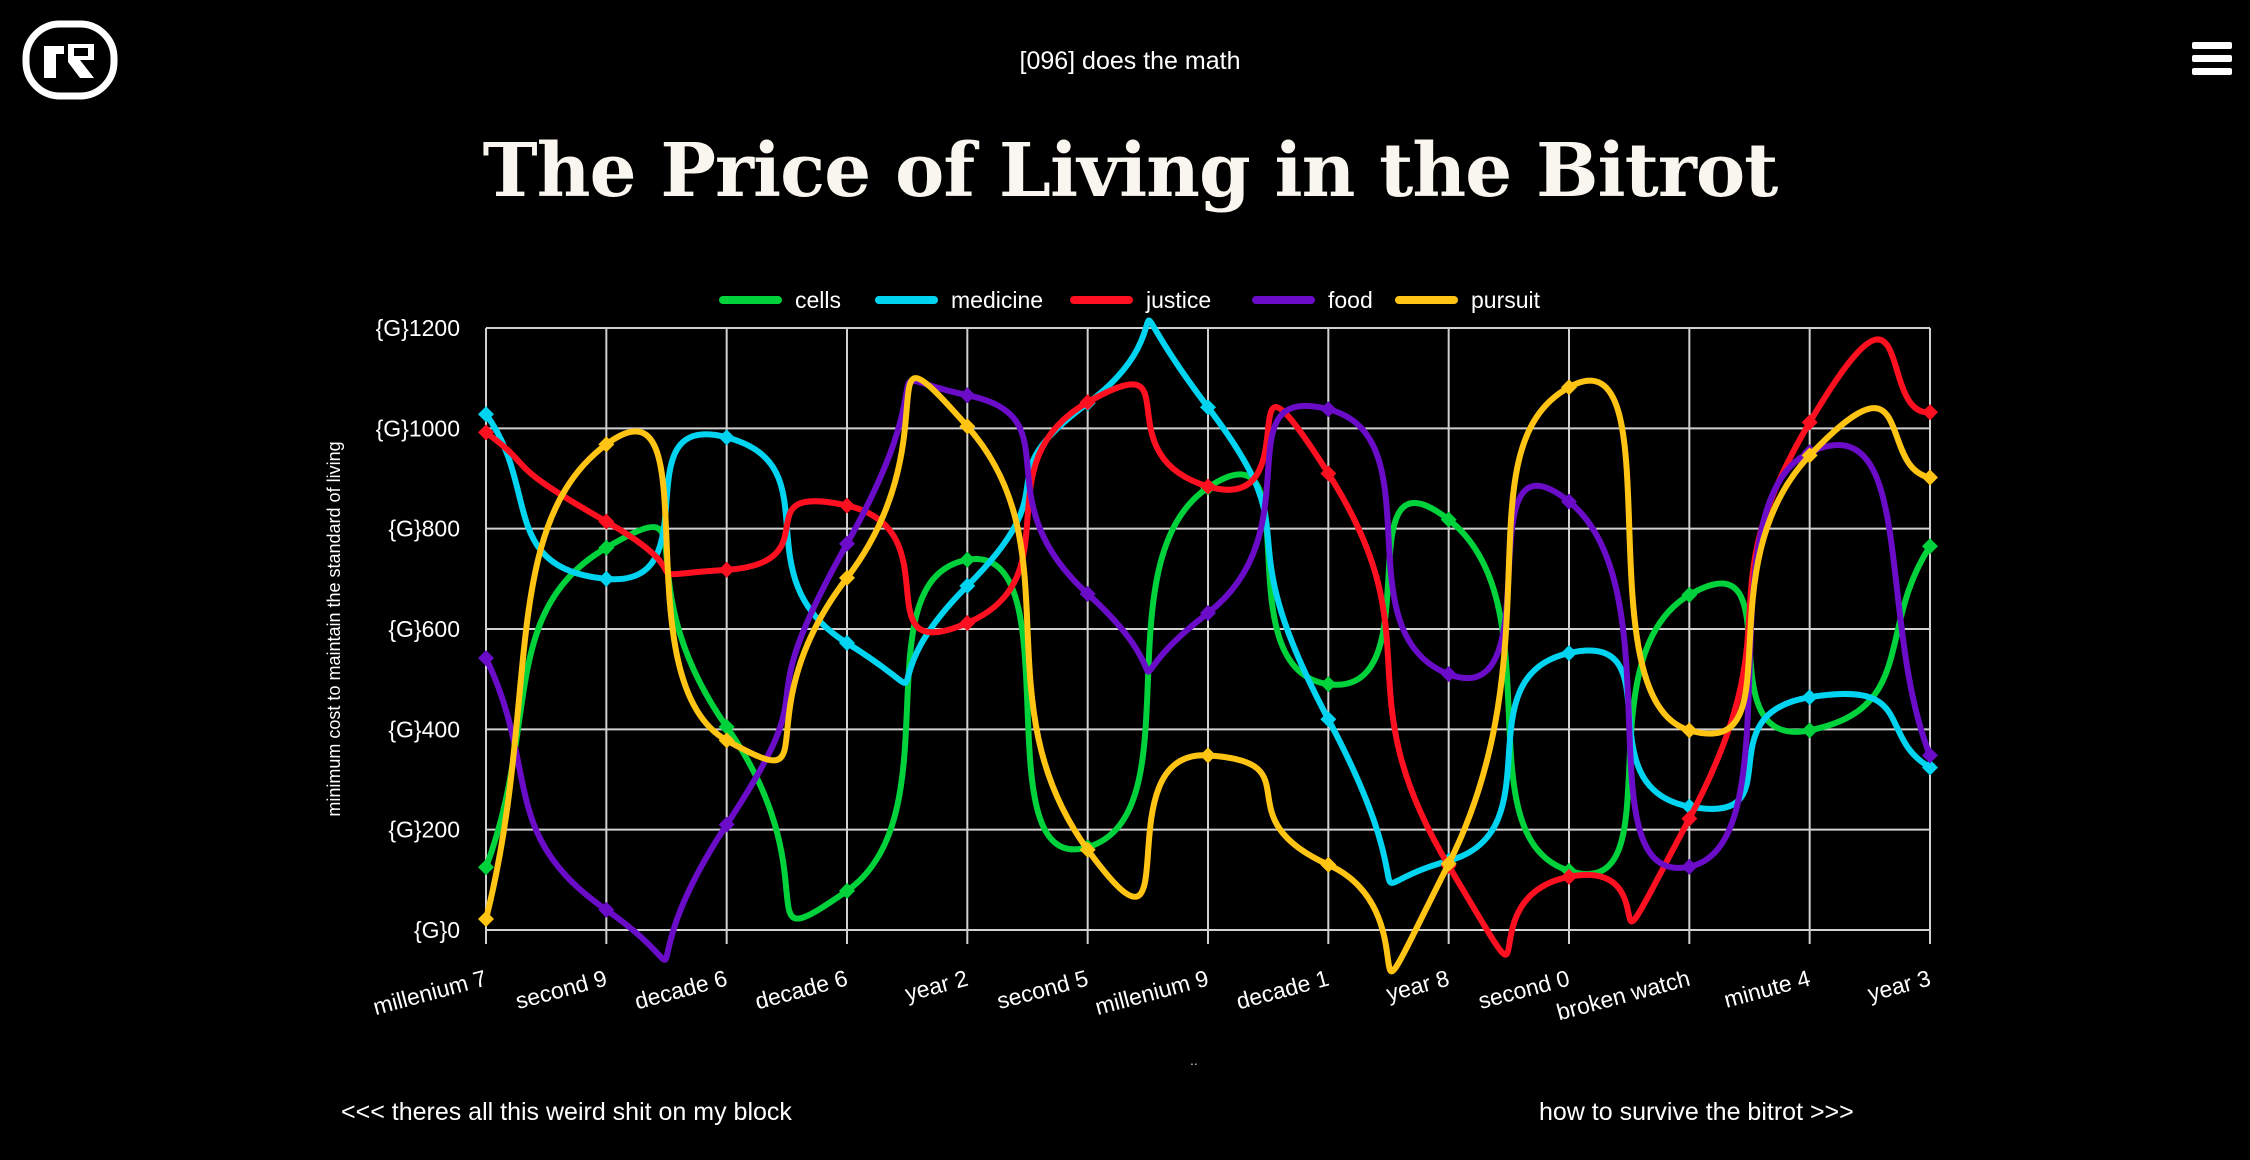 The width and height of the screenshot is (2250, 1160). What do you see at coordinates (1194, 1060) in the screenshot?
I see `dots-indicator: ..` at bounding box center [1194, 1060].